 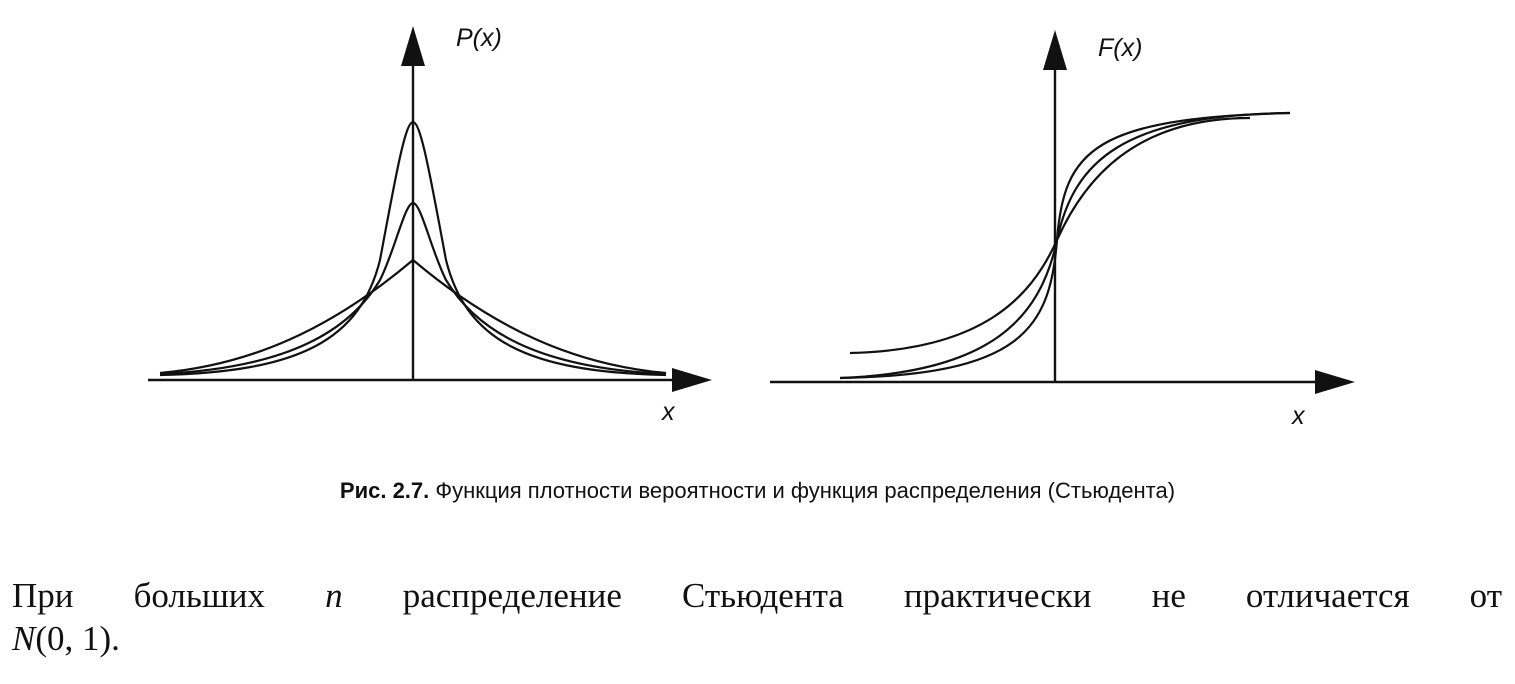 What do you see at coordinates (24, 638) in the screenshot?
I see `math-variable: N` at bounding box center [24, 638].